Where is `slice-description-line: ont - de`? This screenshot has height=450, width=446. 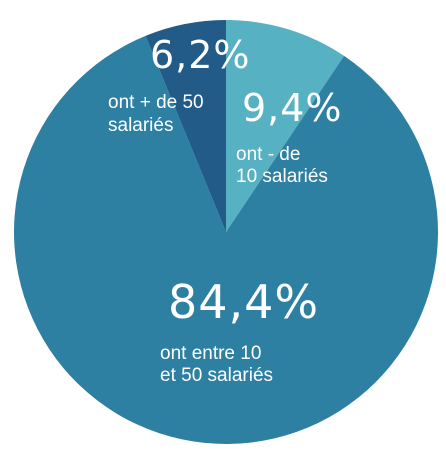 slice-description-line: ont - de is located at coordinates (268, 154).